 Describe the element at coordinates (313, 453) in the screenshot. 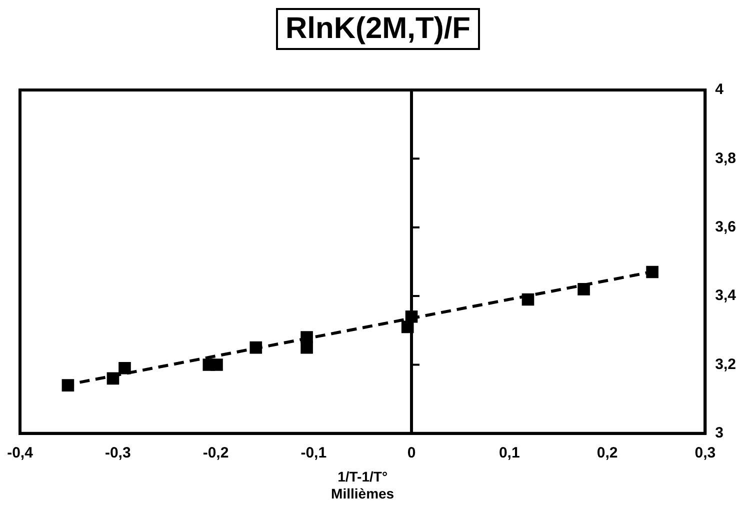

I see `x-tick-label: -0,1` at that location.